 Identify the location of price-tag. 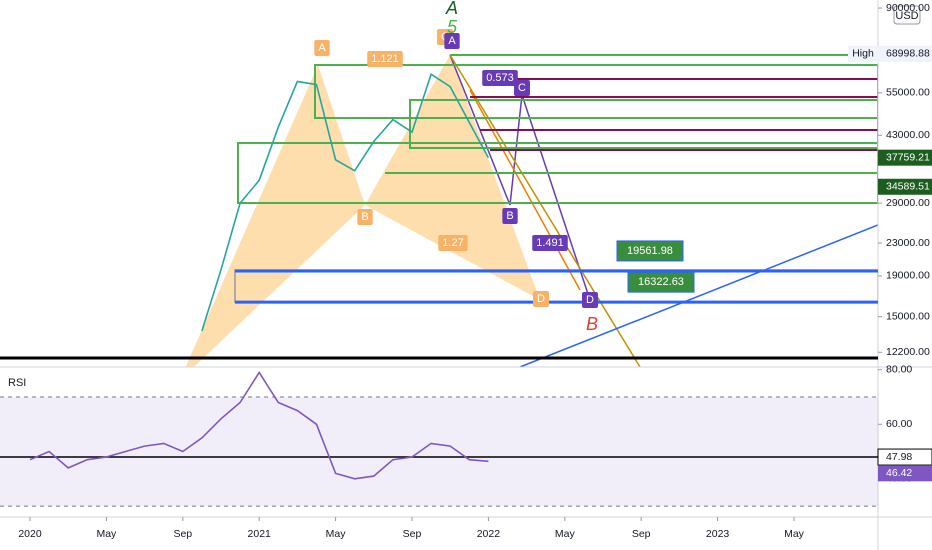
(863, 53).